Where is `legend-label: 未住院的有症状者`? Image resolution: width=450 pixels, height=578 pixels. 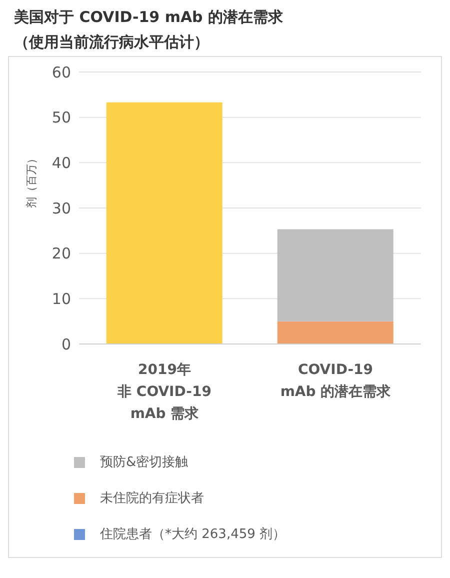
legend-label: 未住院的有症状者 is located at coordinates (152, 498).